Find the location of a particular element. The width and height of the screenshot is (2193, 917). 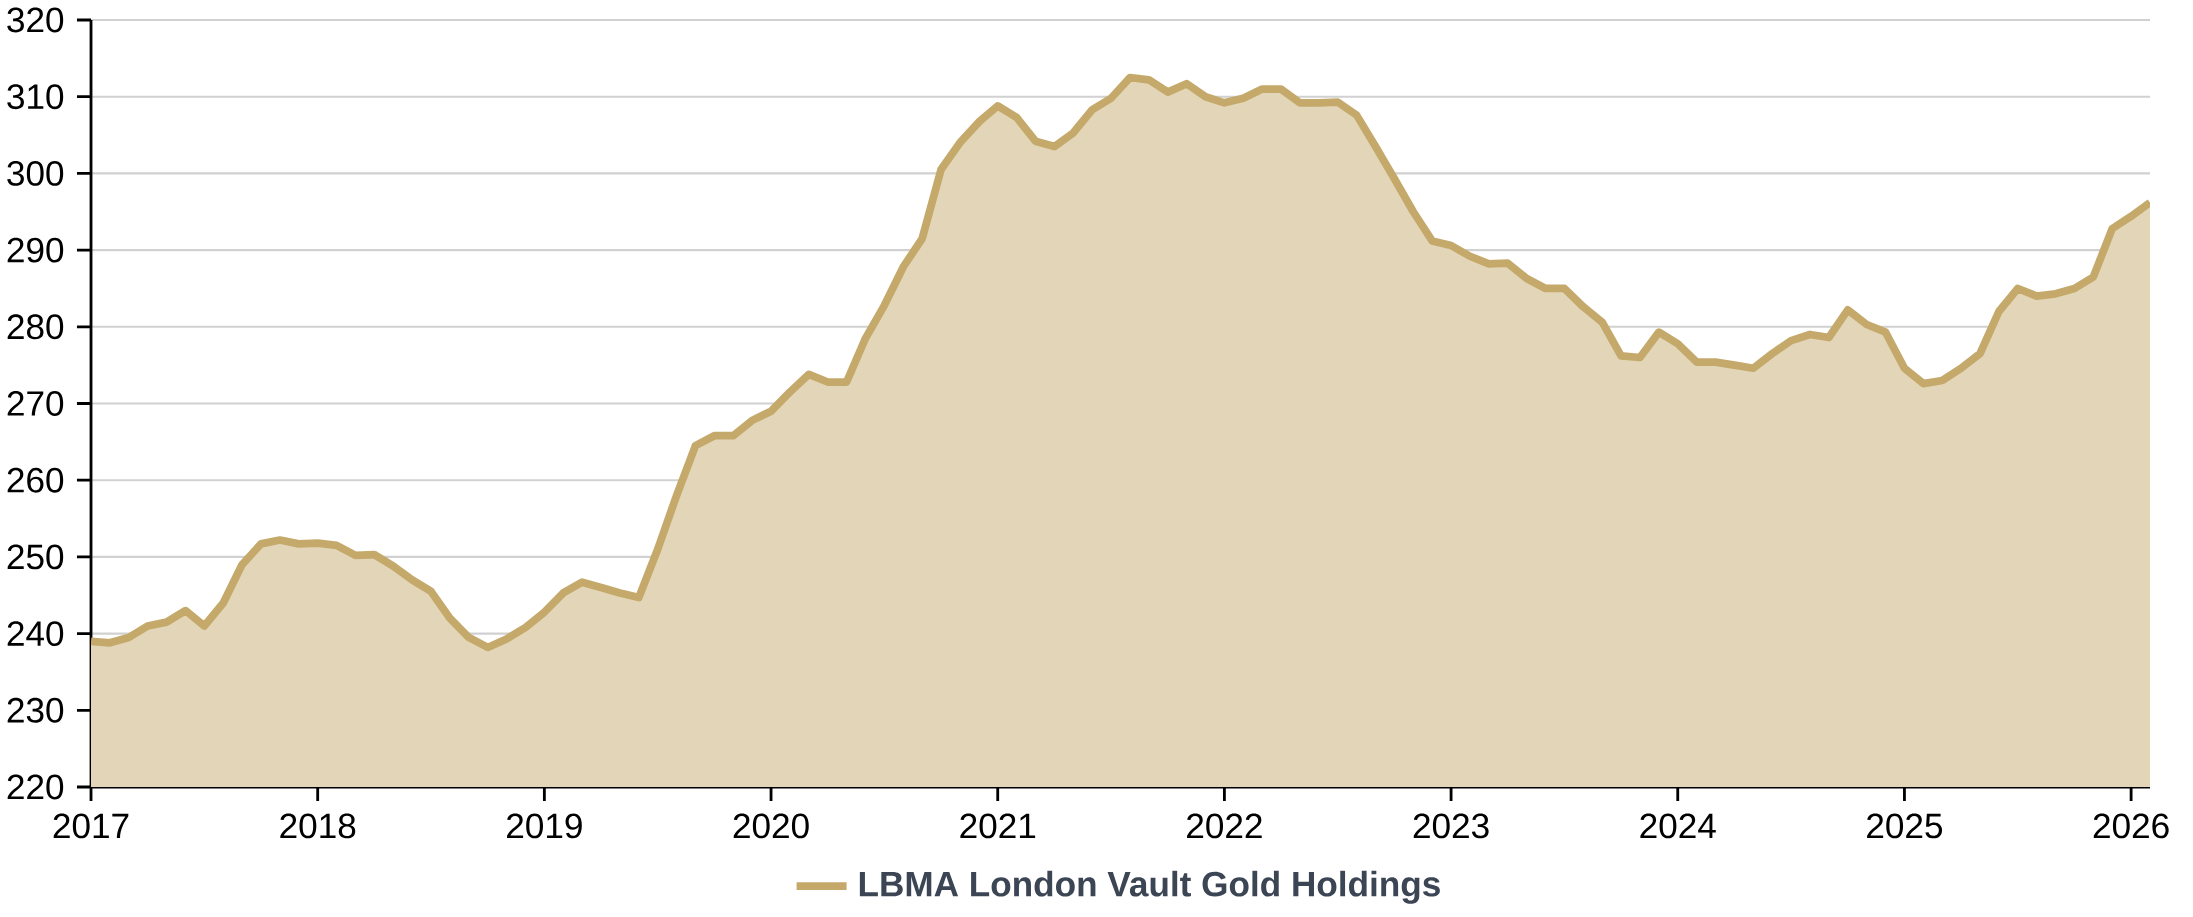

x-tick-label: 2021 is located at coordinates (998, 826).